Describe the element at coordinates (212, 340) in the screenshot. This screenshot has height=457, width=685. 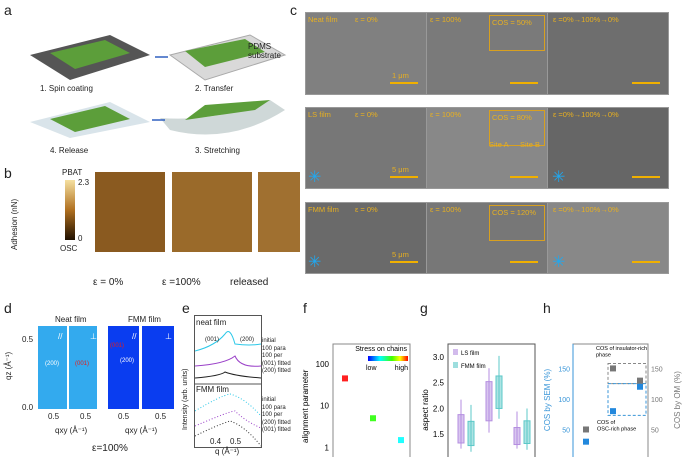
I see `e-peak-001: (001)` at that location.